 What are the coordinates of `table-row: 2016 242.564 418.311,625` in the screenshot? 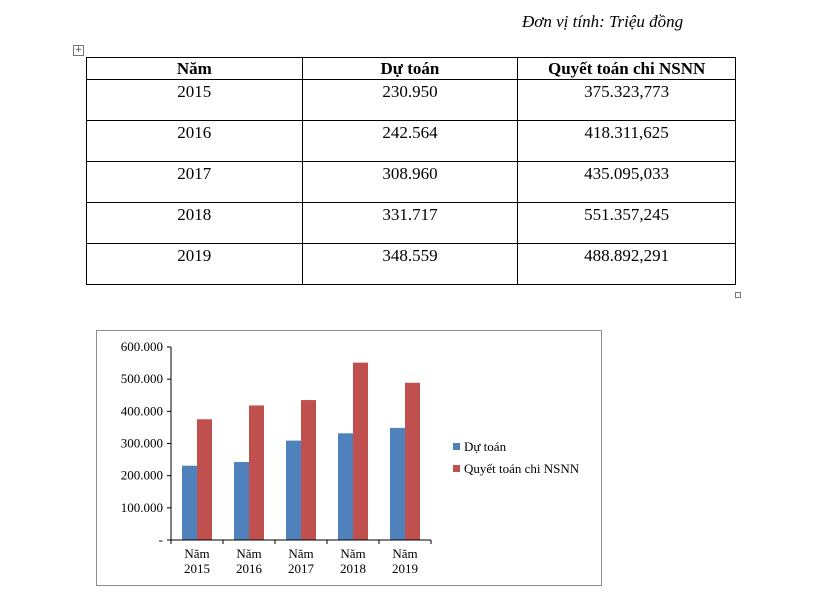 It's located at (411, 141).